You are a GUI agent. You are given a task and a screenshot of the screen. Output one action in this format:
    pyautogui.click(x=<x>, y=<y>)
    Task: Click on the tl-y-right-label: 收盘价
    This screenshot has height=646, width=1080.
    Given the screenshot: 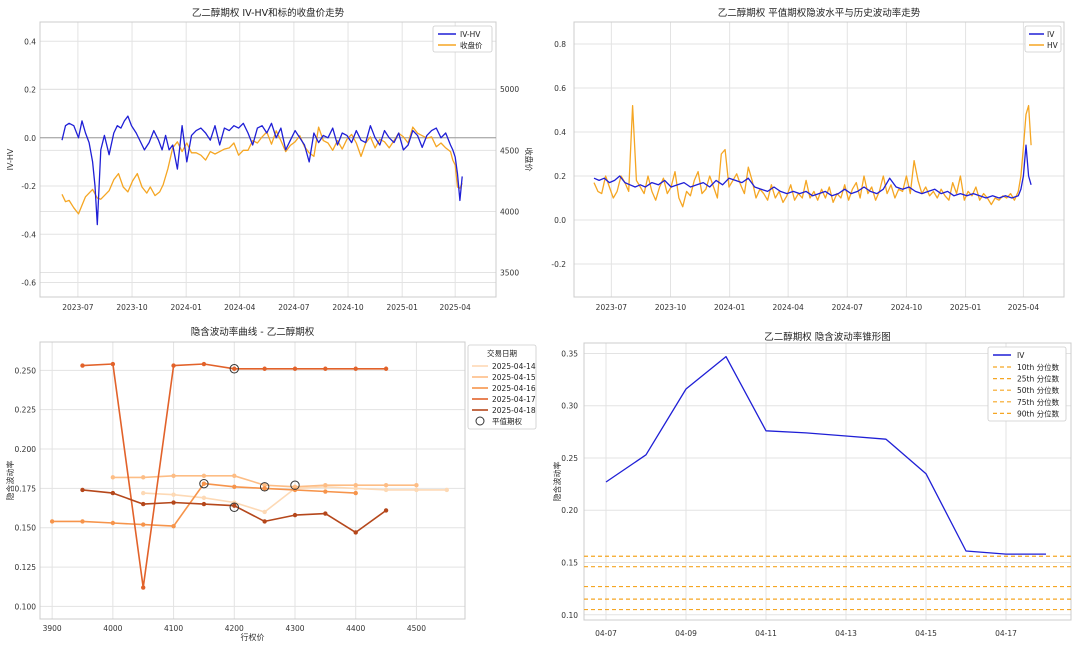 What is the action you would take?
    pyautogui.click(x=529, y=160)
    